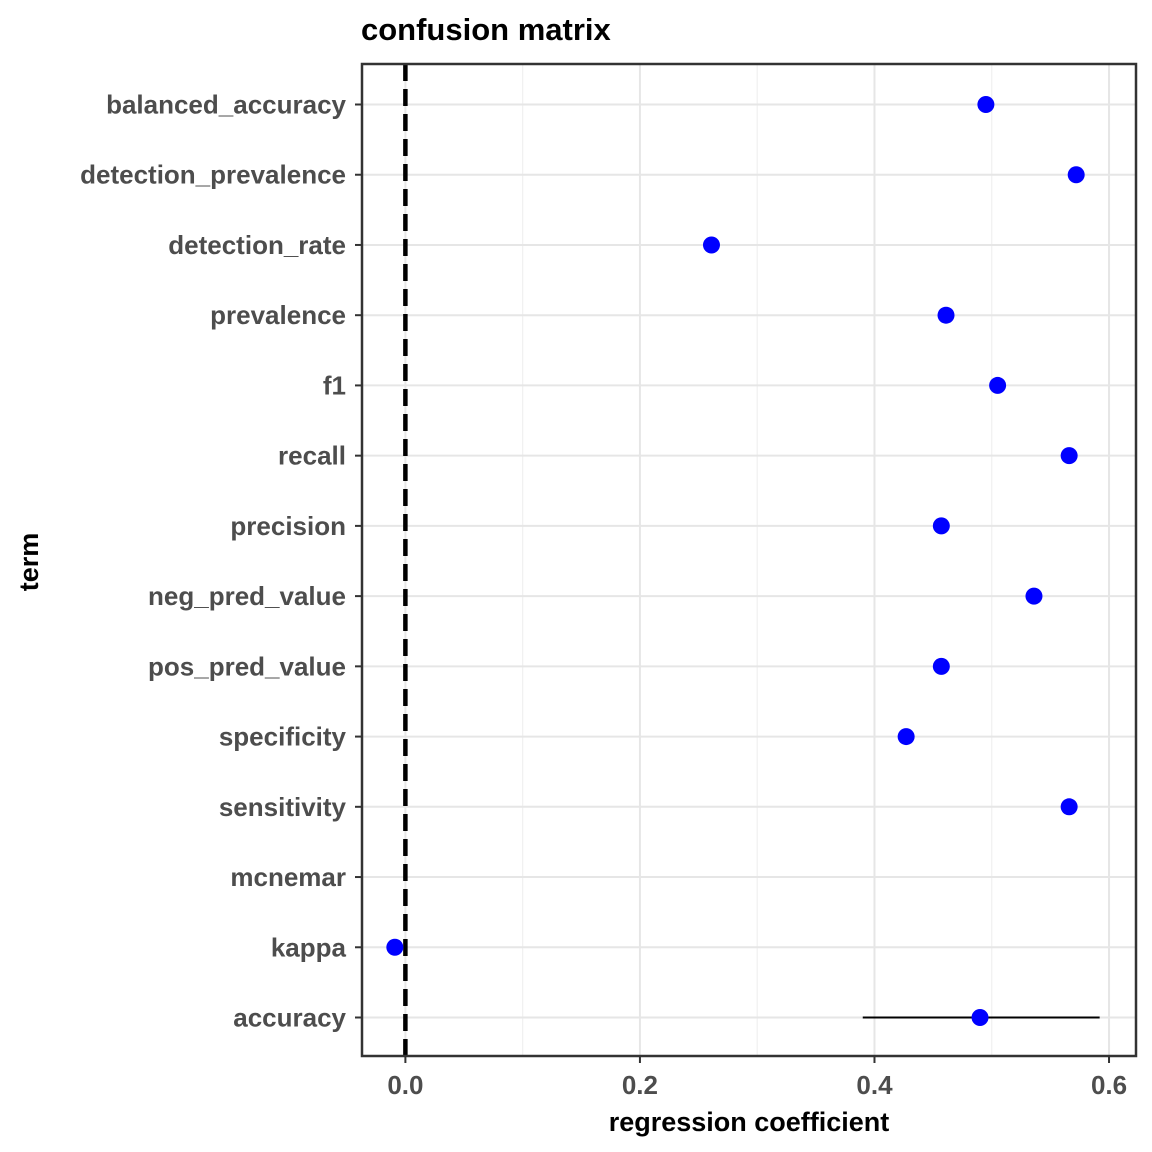 Image resolution: width=1152 pixels, height=1152 pixels. What do you see at coordinates (309, 947) in the screenshot?
I see `y-tick-label: kappa` at bounding box center [309, 947].